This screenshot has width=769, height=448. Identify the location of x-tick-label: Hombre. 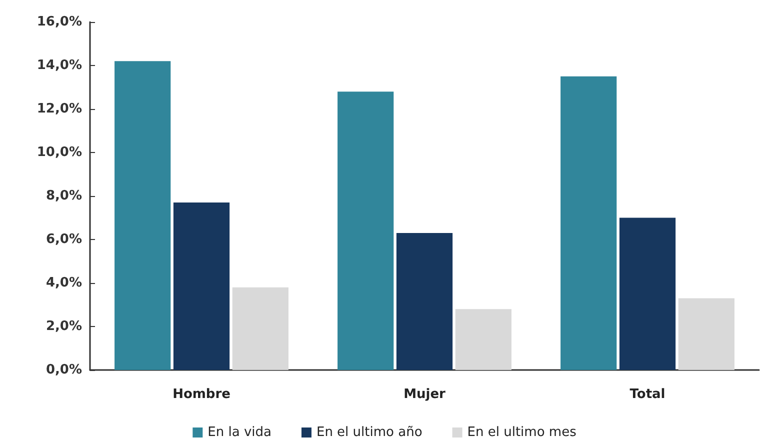
(201, 394).